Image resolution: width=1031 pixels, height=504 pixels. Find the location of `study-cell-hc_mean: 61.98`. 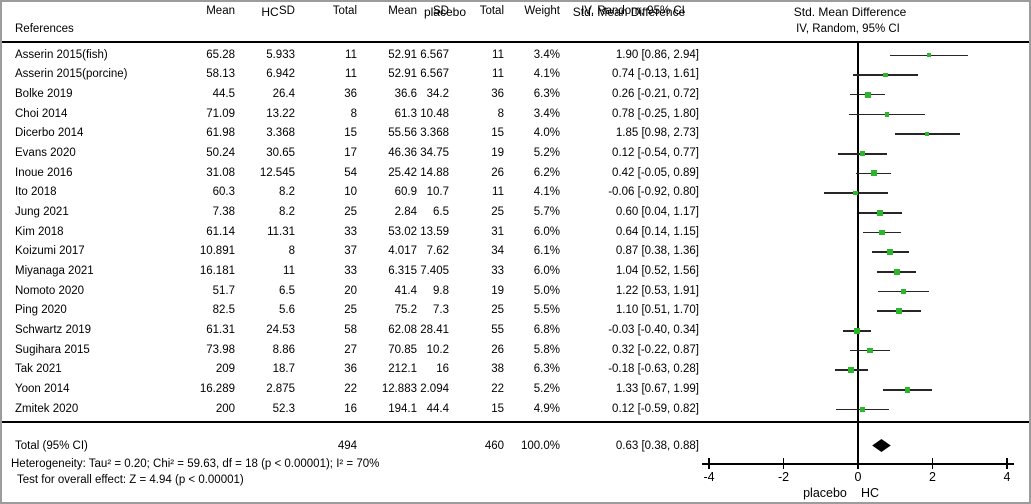

study-cell-hc_mean: 61.98 is located at coordinates (220, 133).